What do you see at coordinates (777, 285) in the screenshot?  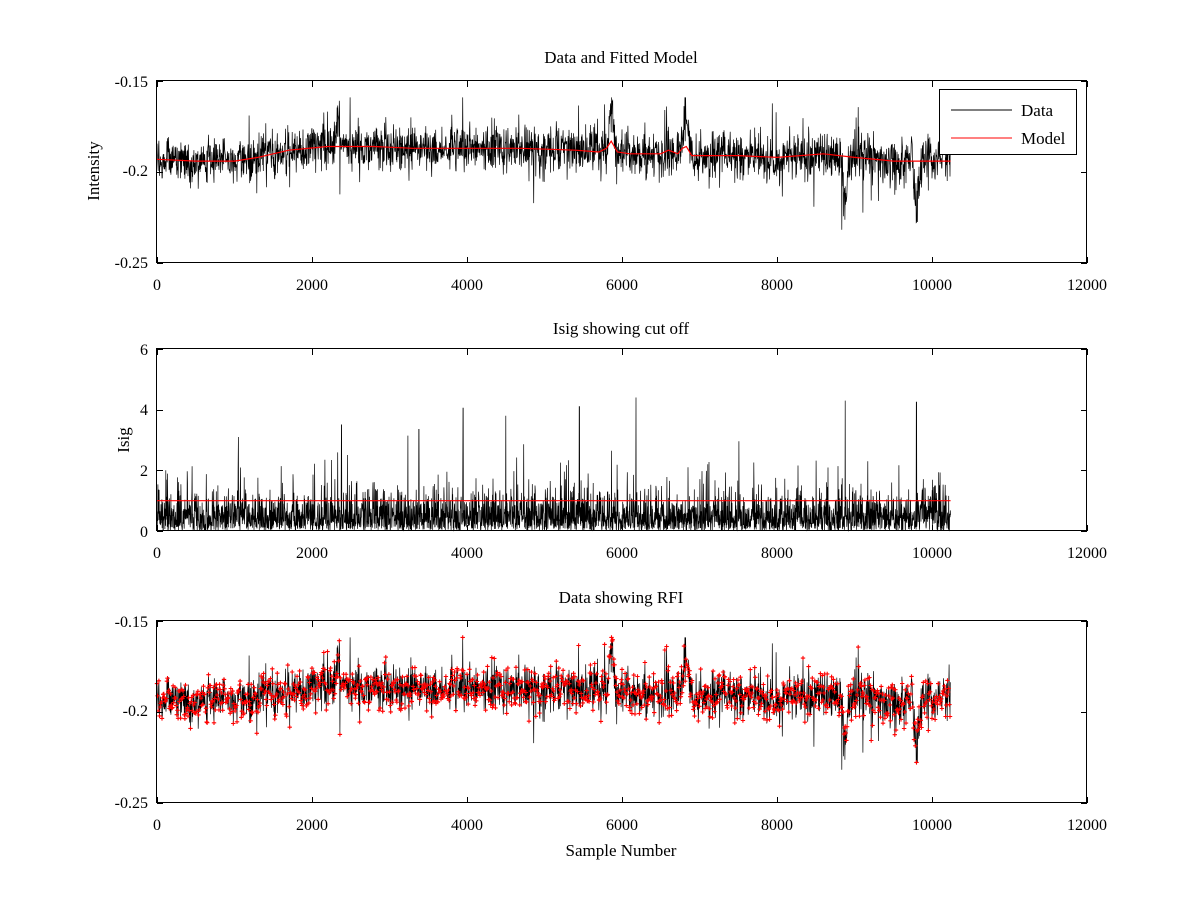 I see `panel-1-xtick-label: 8000` at bounding box center [777, 285].